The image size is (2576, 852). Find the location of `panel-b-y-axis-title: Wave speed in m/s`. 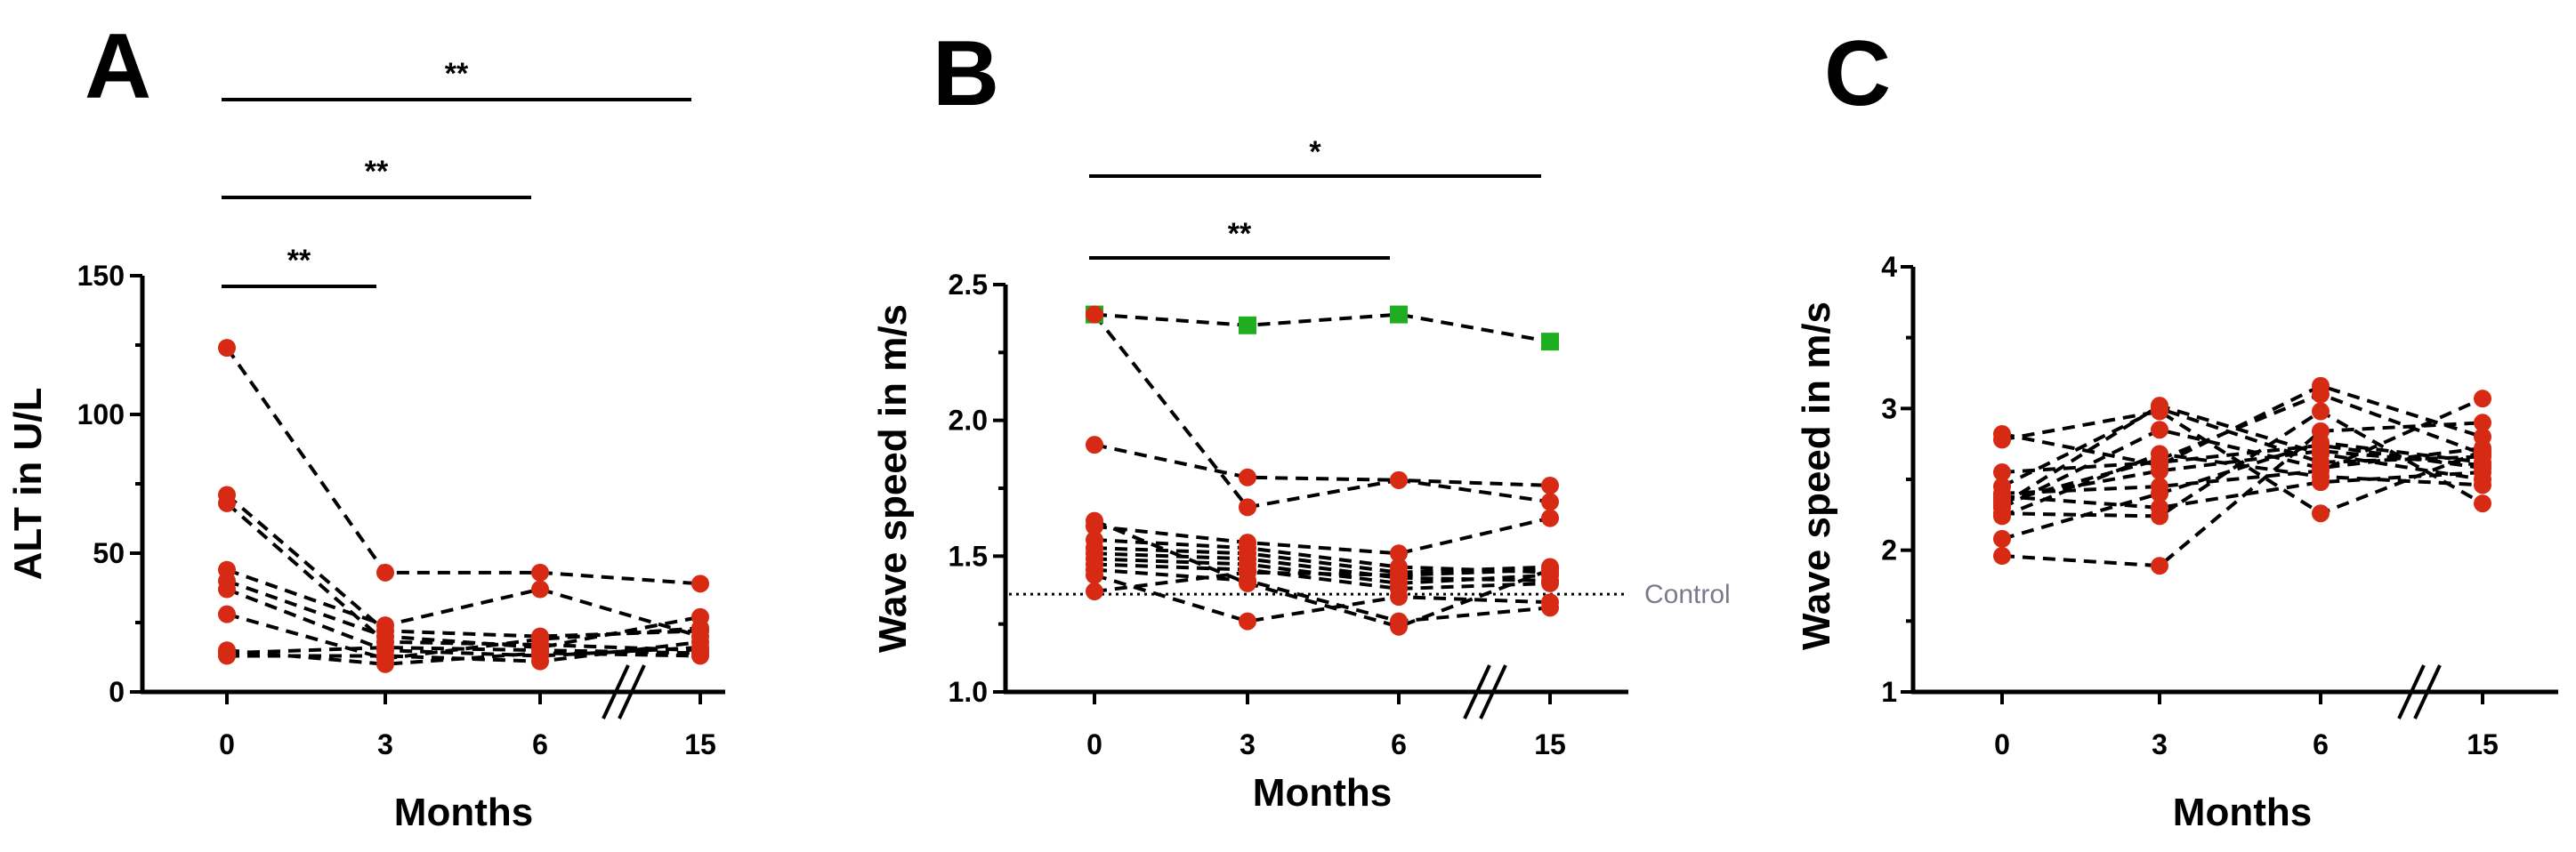

panel-b-y-axis-title: Wave speed in m/s is located at coordinates (893, 478).